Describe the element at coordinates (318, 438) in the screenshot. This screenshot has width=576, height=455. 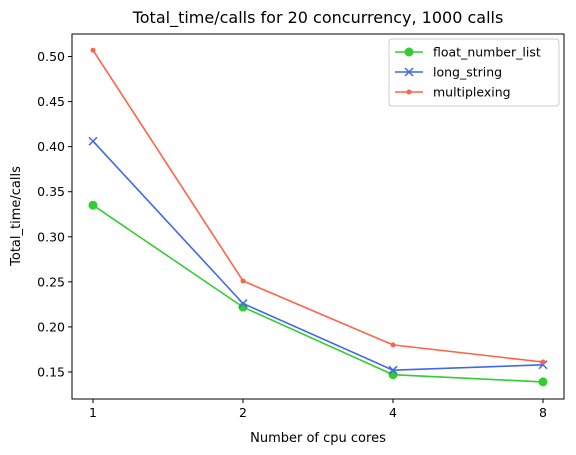
I see `x-axis-label: Number of cpu cores` at that location.